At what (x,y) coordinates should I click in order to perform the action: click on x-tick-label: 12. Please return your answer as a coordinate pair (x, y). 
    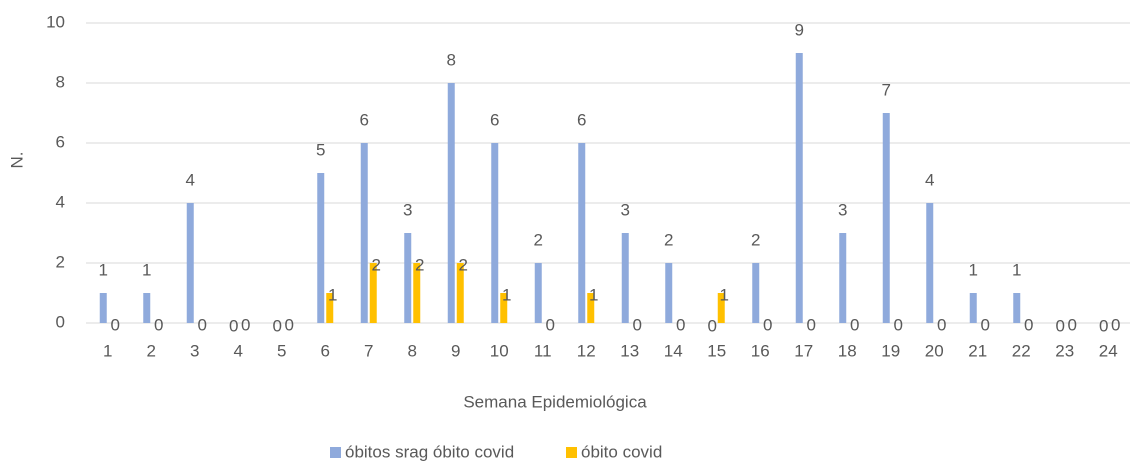
    Looking at the image, I should click on (586, 350).